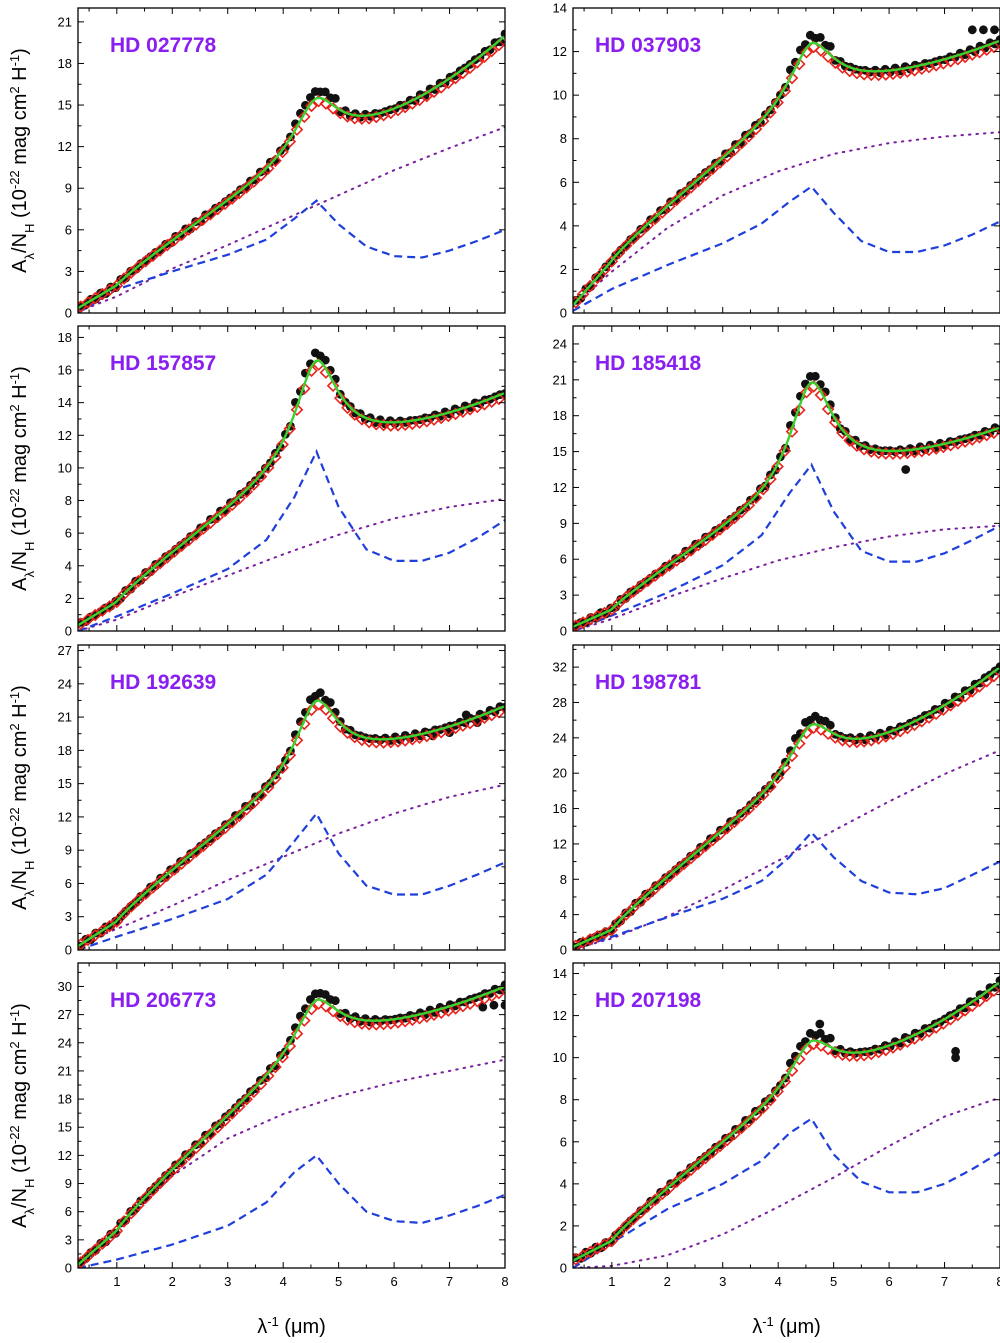 The image size is (1000, 1343). I want to click on model-points, so click(291, 494).